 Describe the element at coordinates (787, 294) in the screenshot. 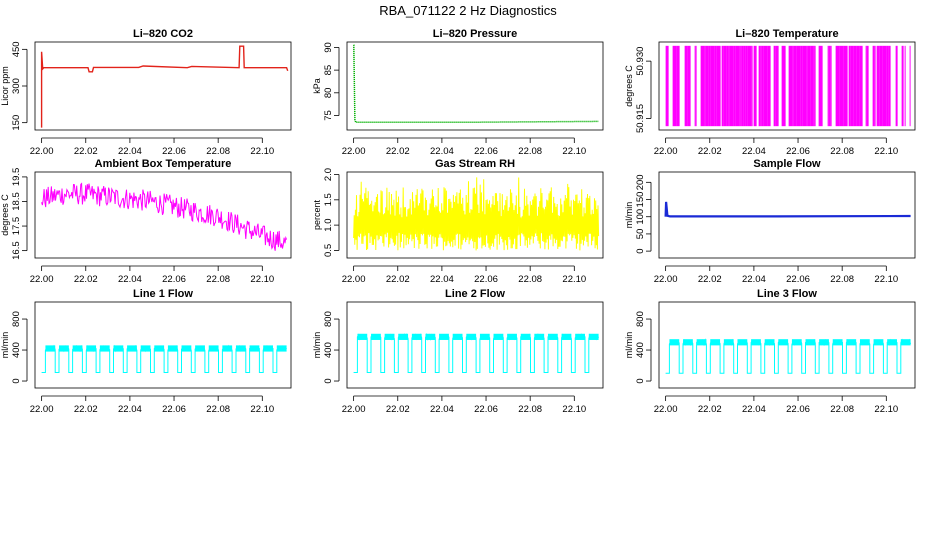

I see `panel-title: Line 3 Flow` at that location.